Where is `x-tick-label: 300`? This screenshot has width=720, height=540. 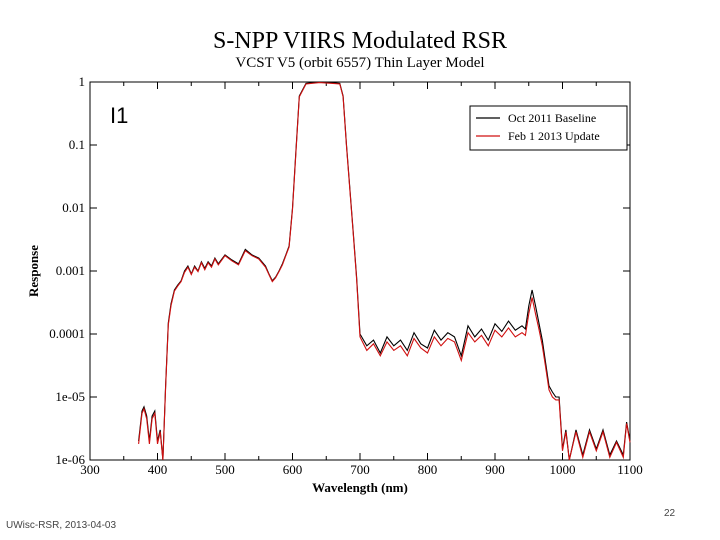 x-tick-label: 300 is located at coordinates (90, 469).